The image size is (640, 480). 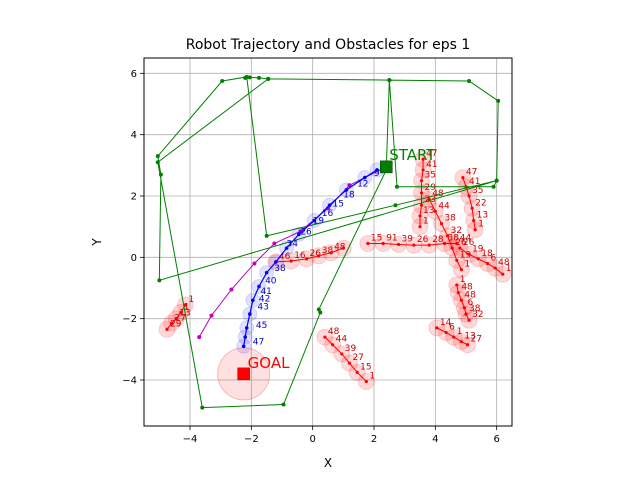 What do you see at coordinates (264, 300) in the screenshot?
I see `blue-trajectory-label: 42` at bounding box center [264, 300].